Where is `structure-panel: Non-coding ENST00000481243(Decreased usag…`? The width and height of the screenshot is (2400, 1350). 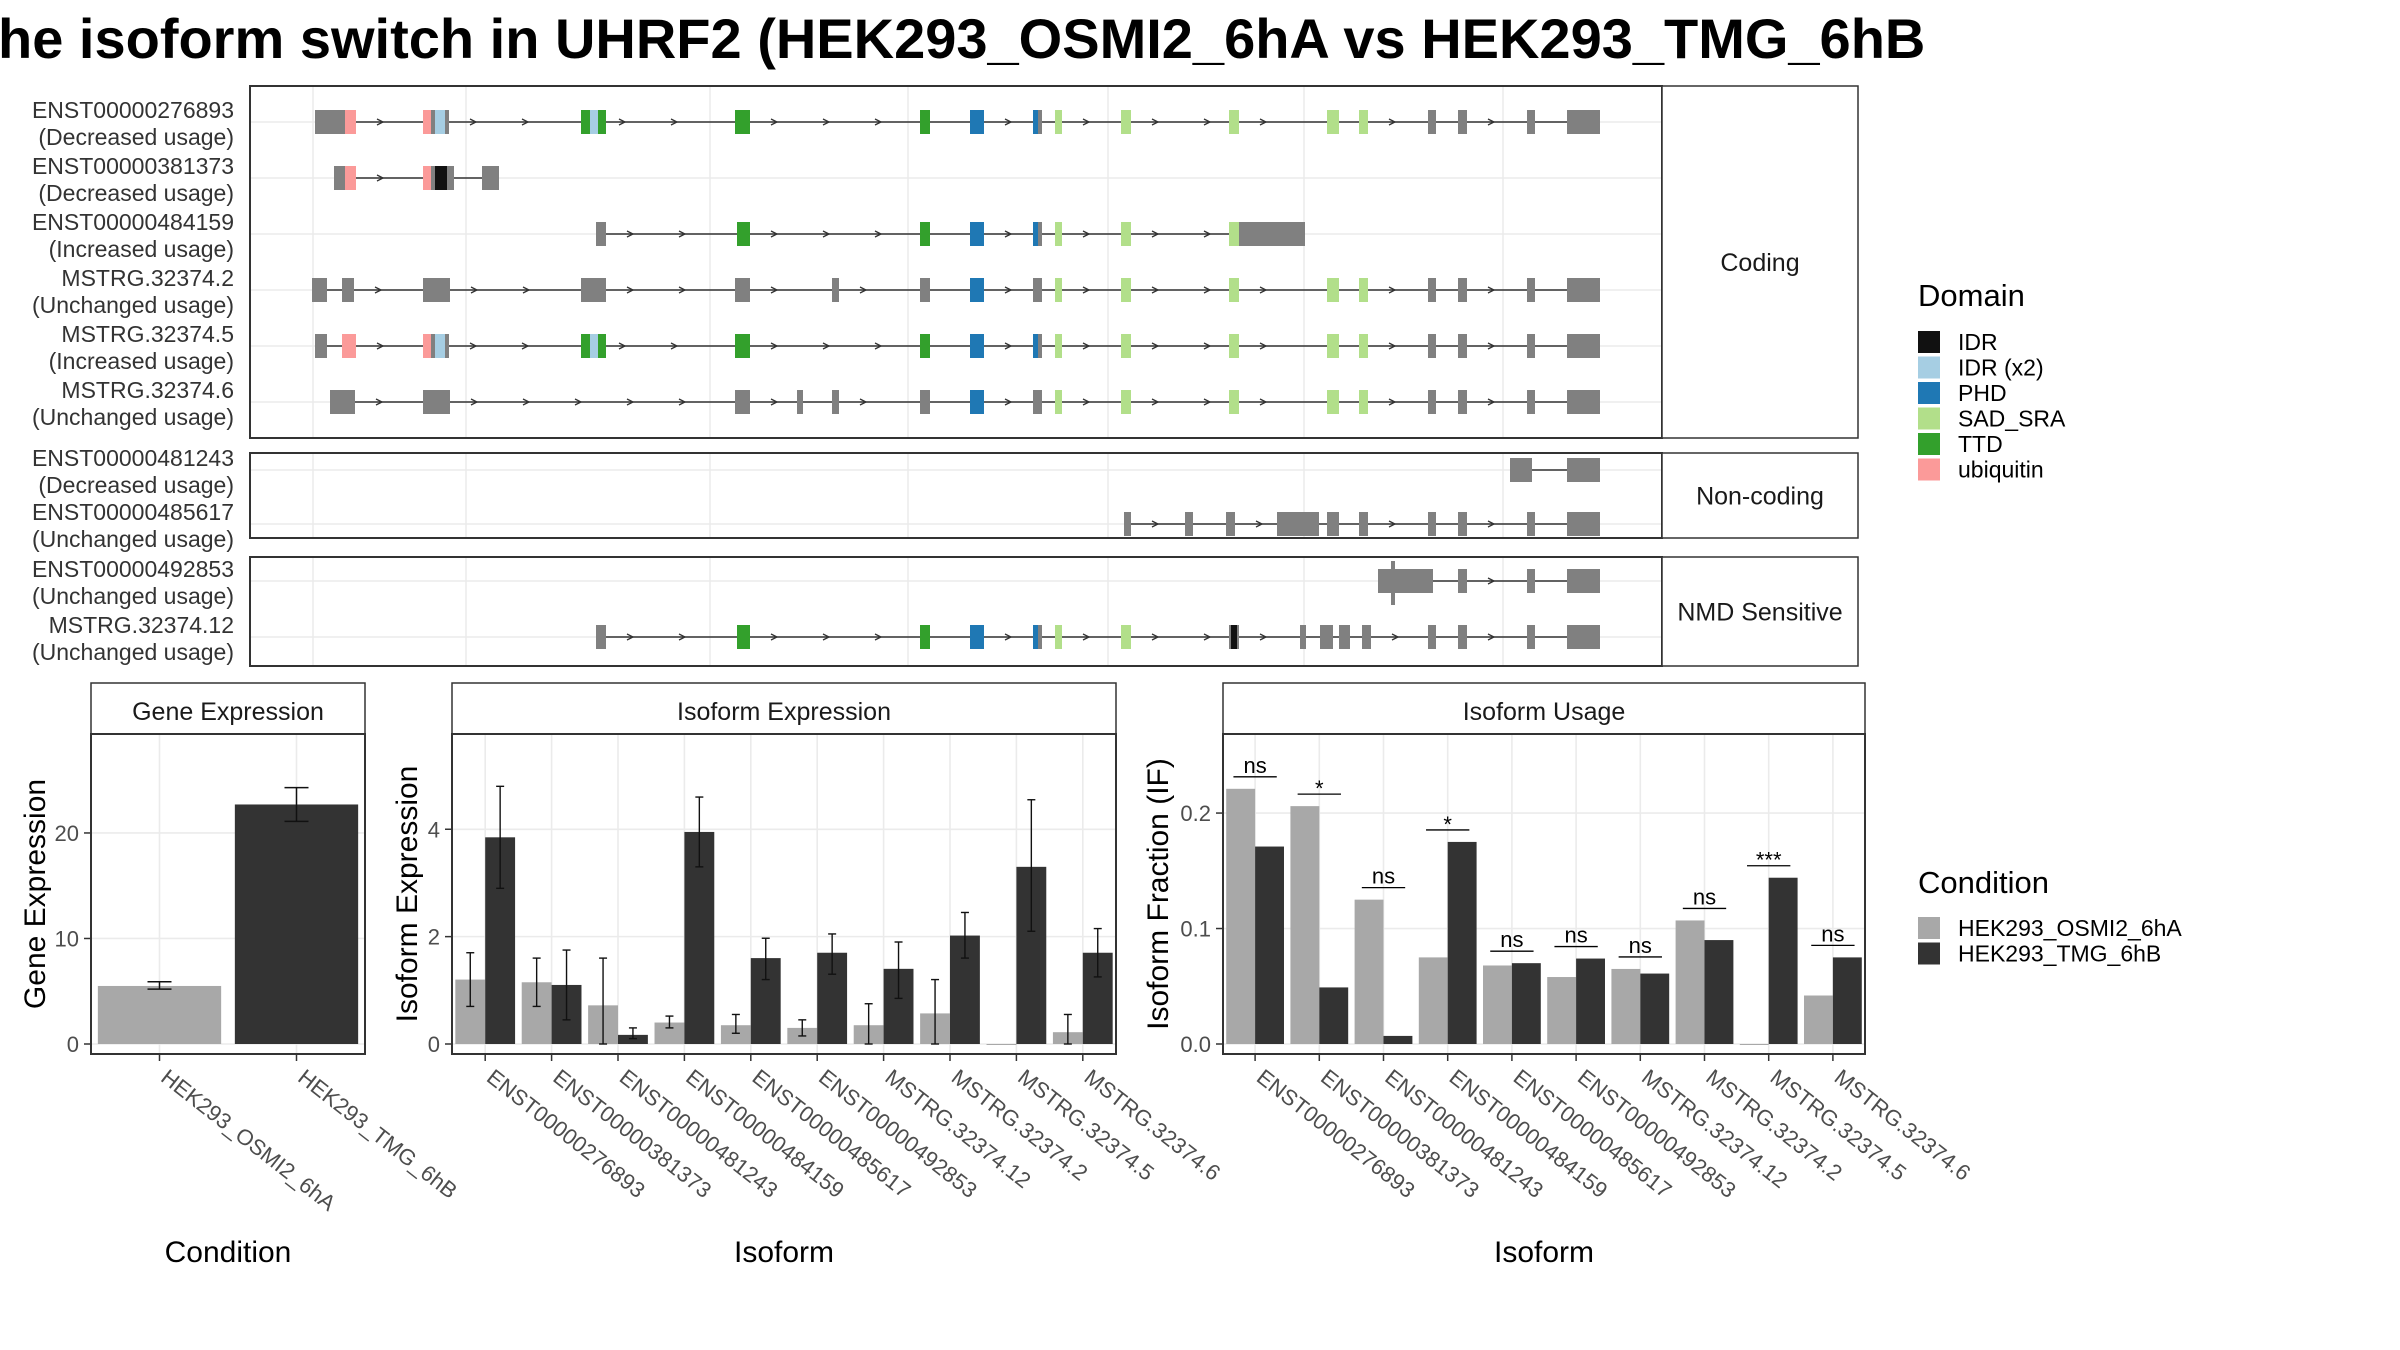 structure-panel: Non-coding ENST00000481243(Decreased usag… is located at coordinates (945, 498).